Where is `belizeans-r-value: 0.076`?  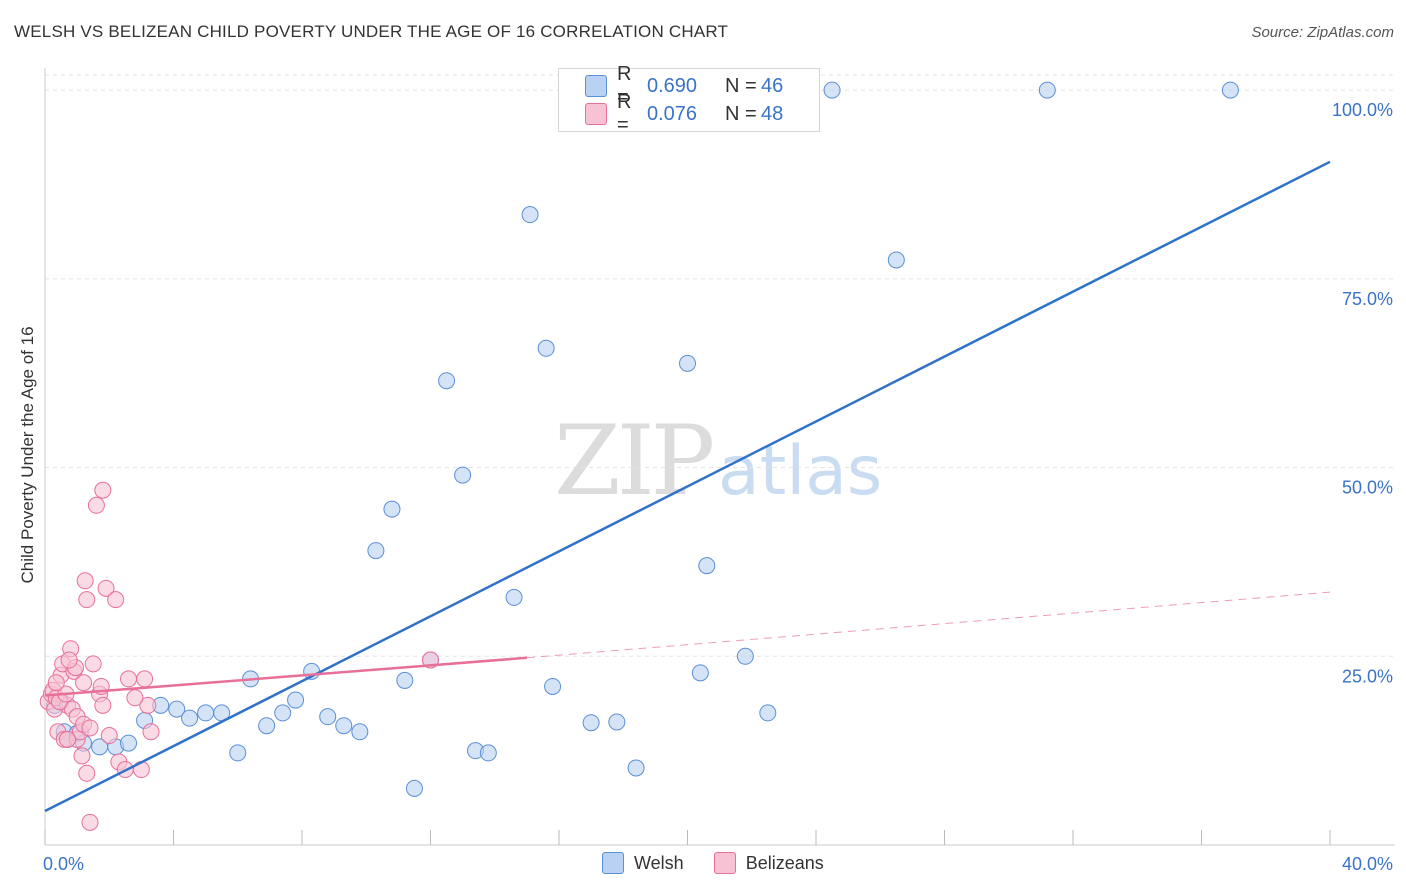
belizeans-r-value: 0.076 is located at coordinates (672, 113).